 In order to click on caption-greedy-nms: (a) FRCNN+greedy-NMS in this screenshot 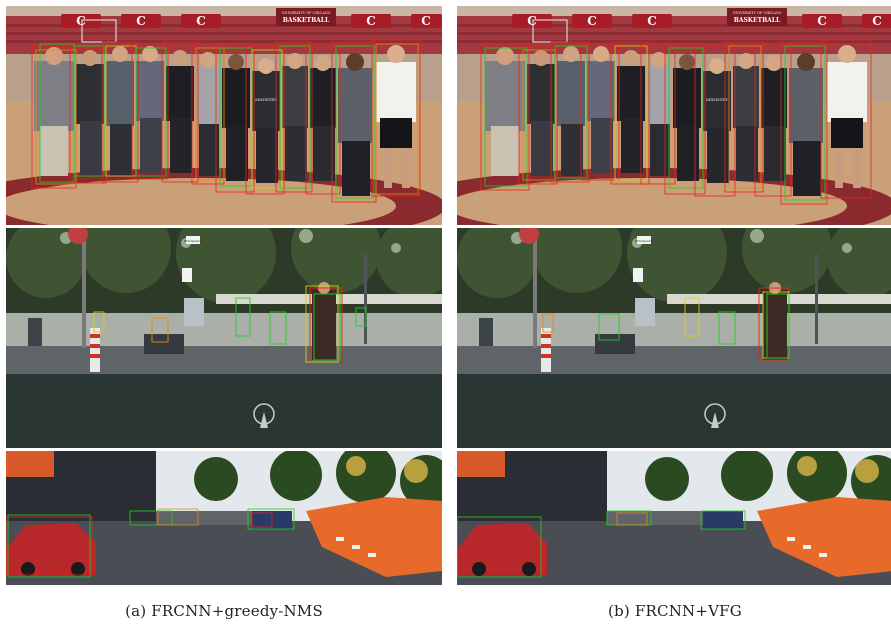, I will do `click(224, 611)`.